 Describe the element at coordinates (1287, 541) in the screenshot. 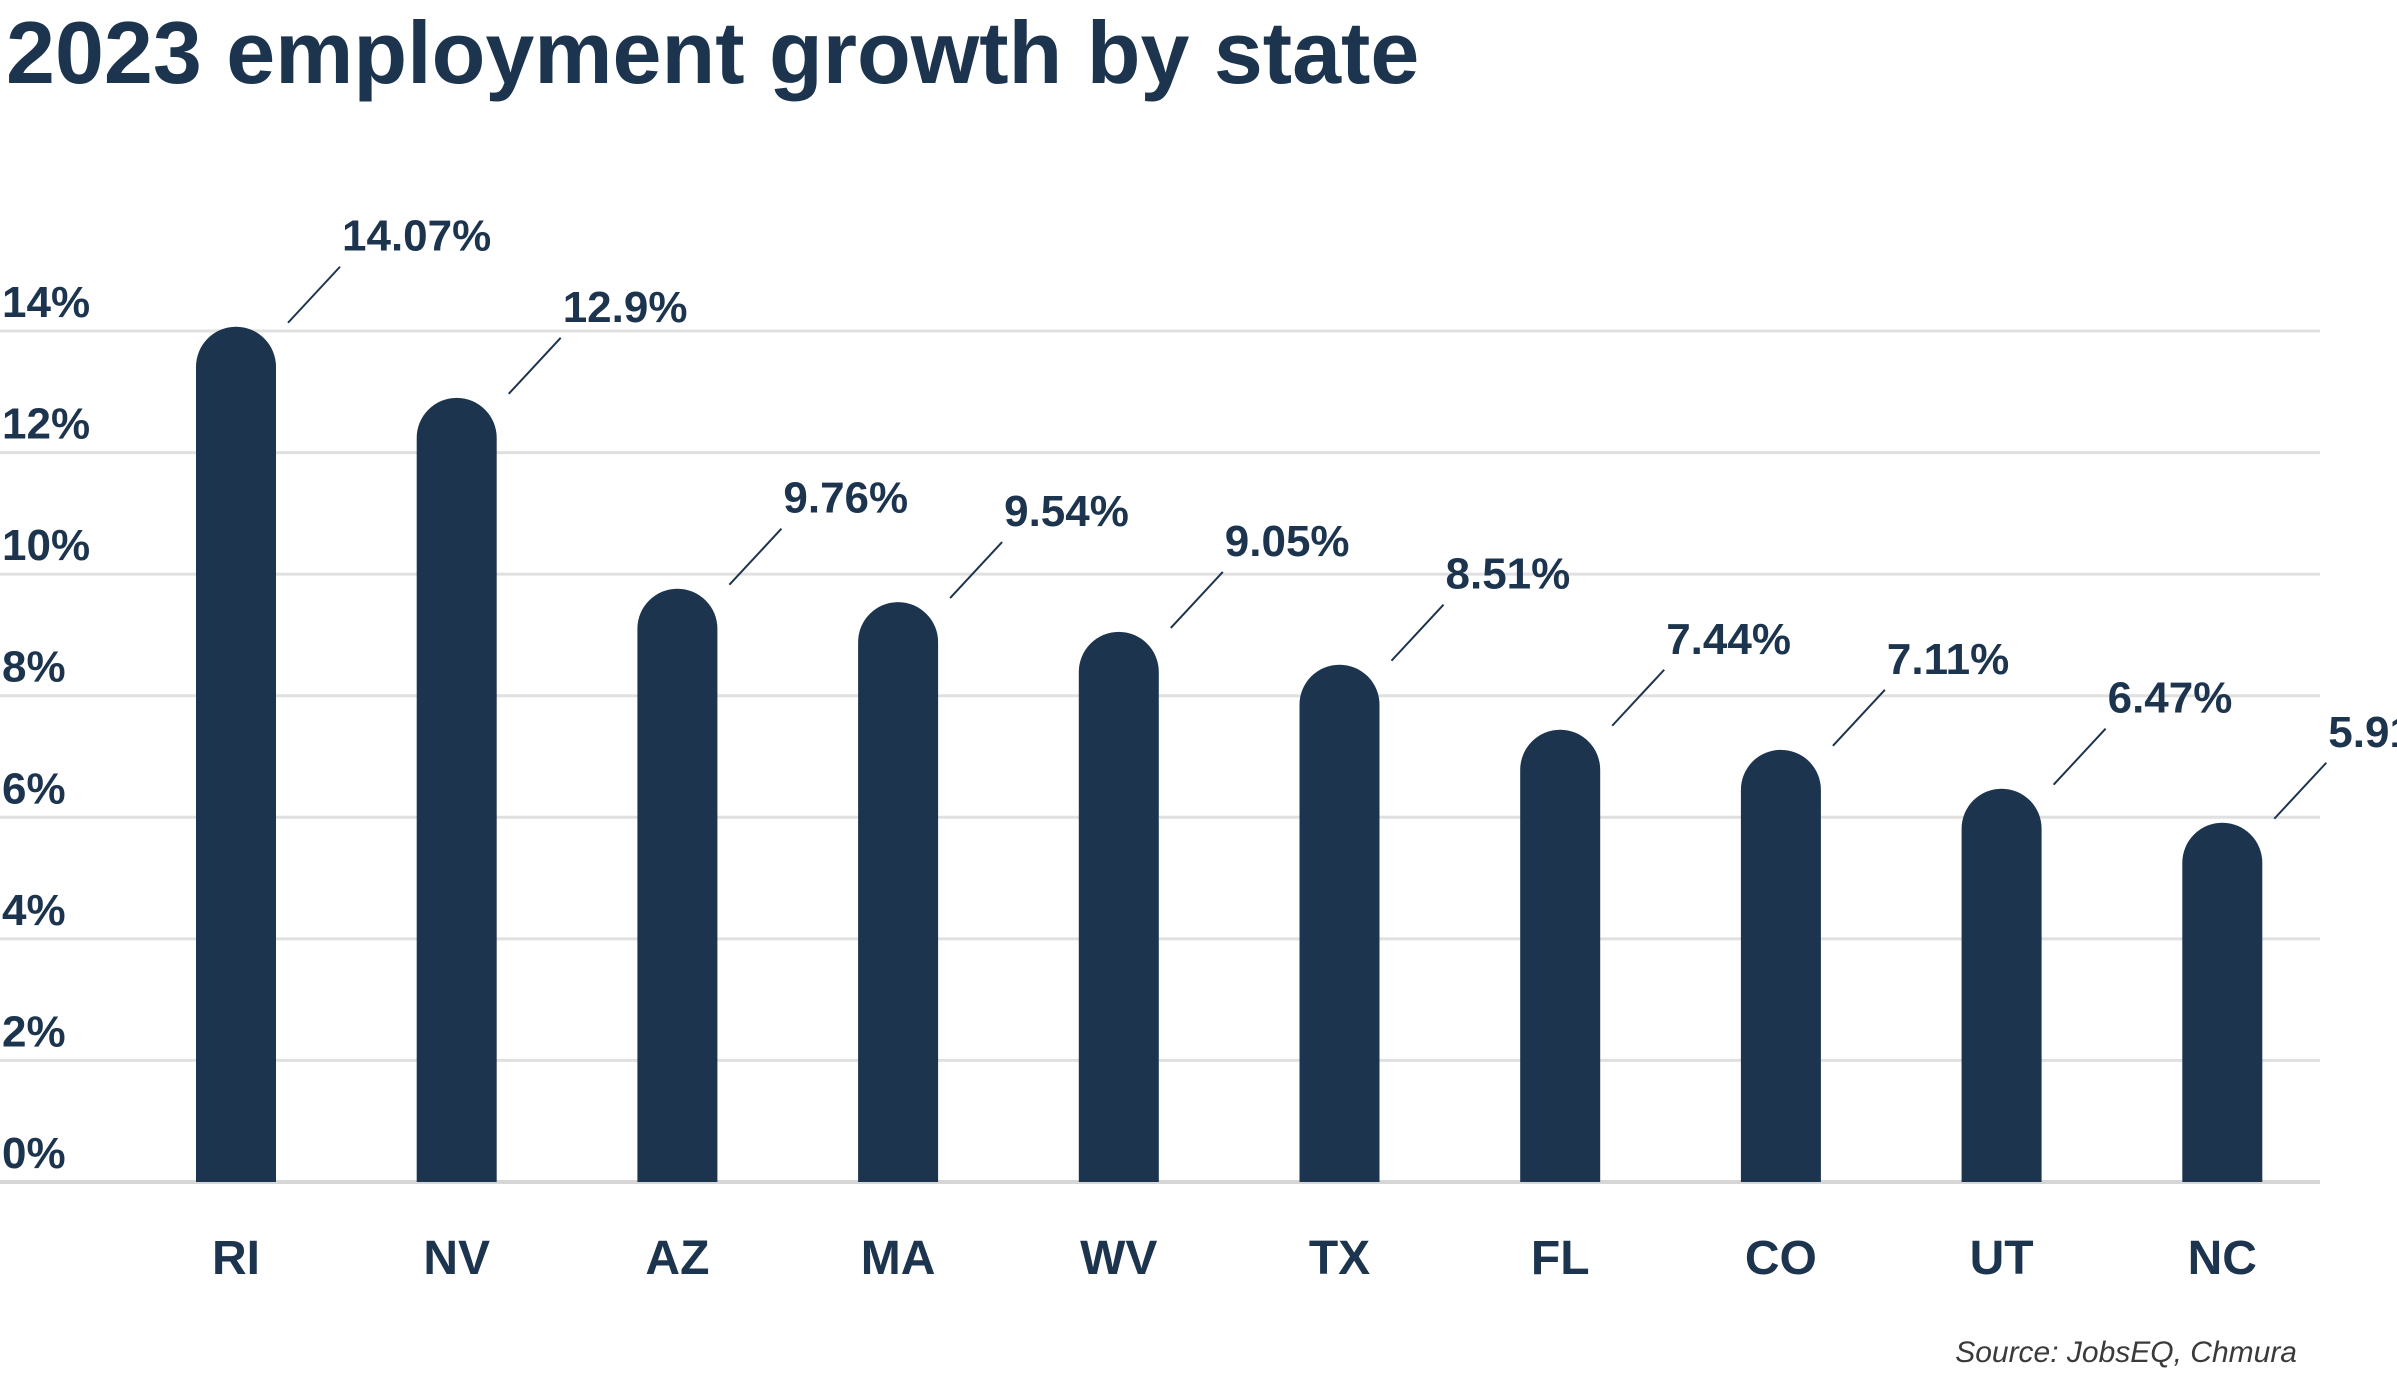

I see `data-label: 9.05%` at that location.